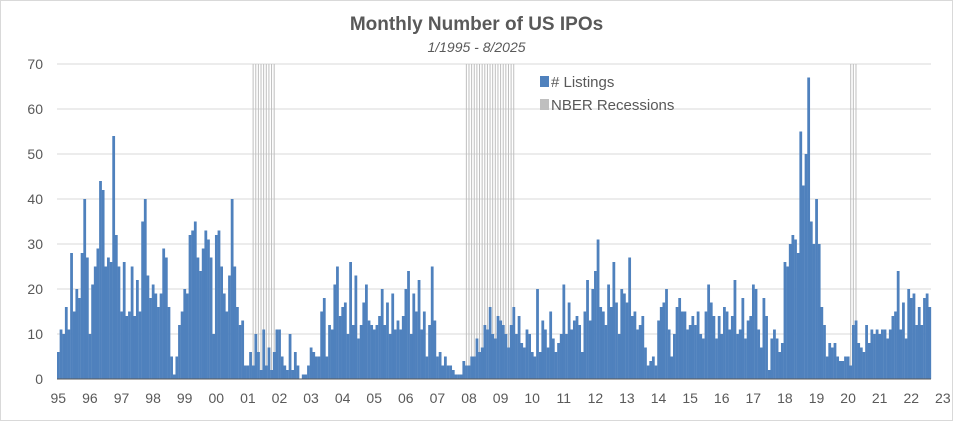  Describe the element at coordinates (544, 104) in the screenshot. I see `legend-swatch-recessions` at that location.